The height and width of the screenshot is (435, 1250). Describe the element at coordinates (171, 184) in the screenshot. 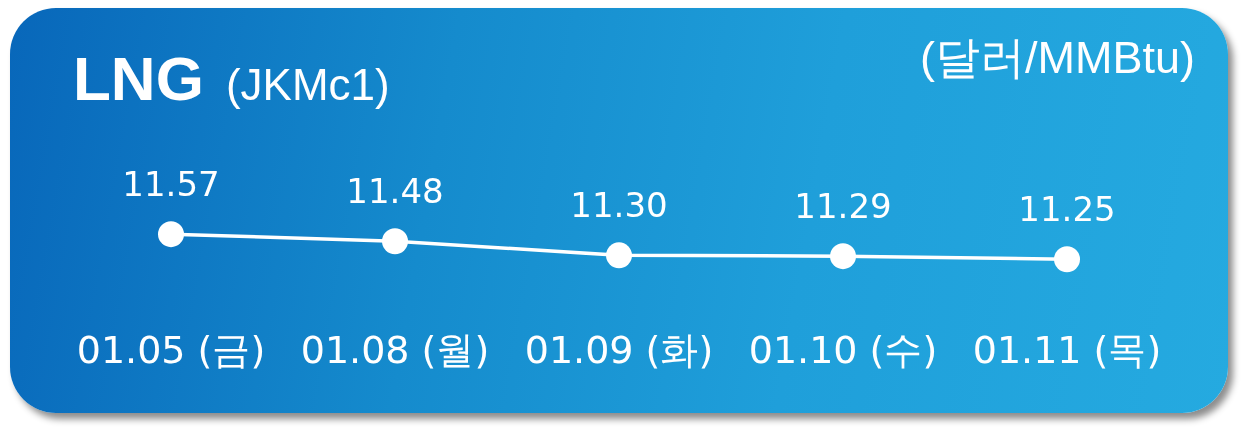

I see `data-label: 11.57` at that location.